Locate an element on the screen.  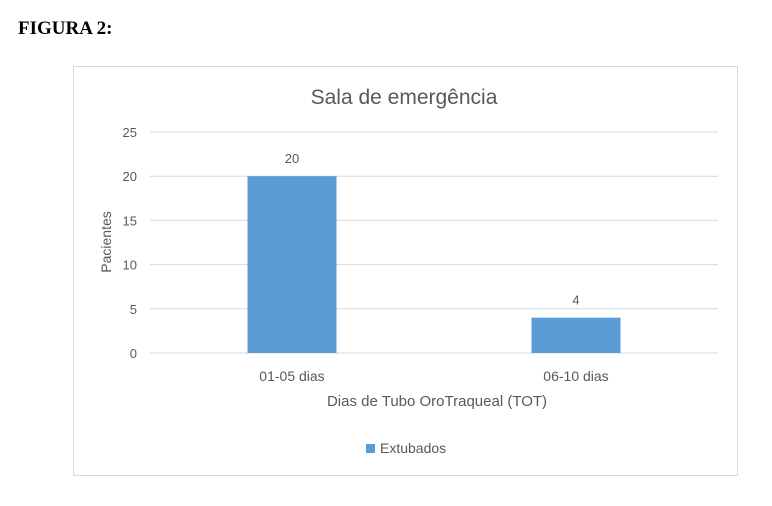
data-labels: 20 4 is located at coordinates (432, 229).